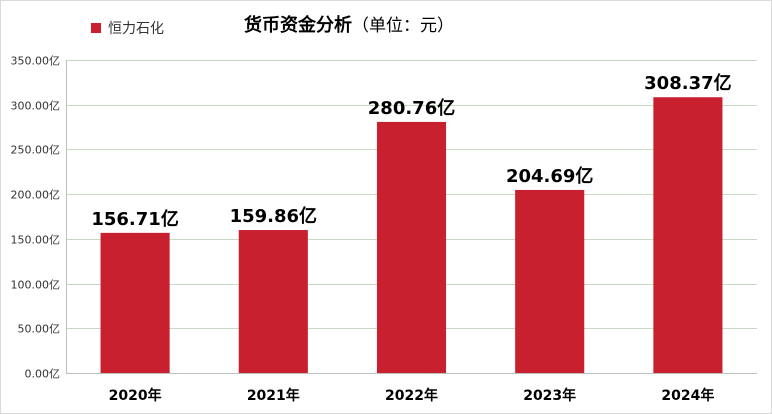 This screenshot has height=414, width=772. What do you see at coordinates (411, 395) in the screenshot?
I see `x-tick-label: 2022年` at bounding box center [411, 395].